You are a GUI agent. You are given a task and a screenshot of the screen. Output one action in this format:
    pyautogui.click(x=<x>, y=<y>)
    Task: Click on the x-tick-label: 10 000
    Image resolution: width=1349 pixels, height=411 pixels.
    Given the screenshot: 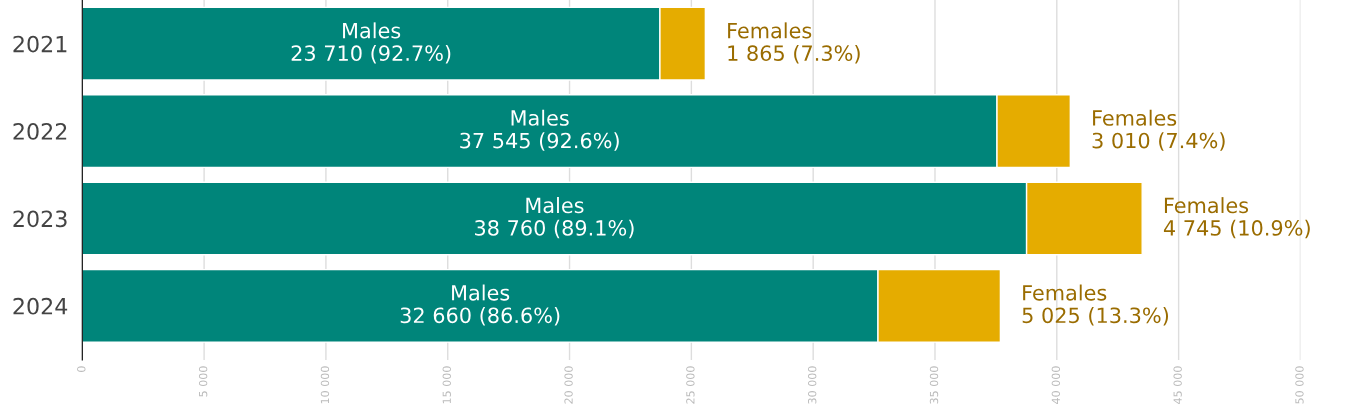 What is the action you would take?
    pyautogui.click(x=325, y=385)
    